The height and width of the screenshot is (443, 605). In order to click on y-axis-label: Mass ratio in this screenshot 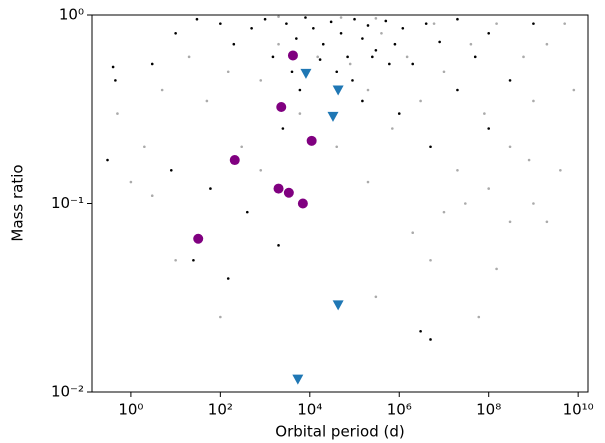, I will do `click(18, 202)`.